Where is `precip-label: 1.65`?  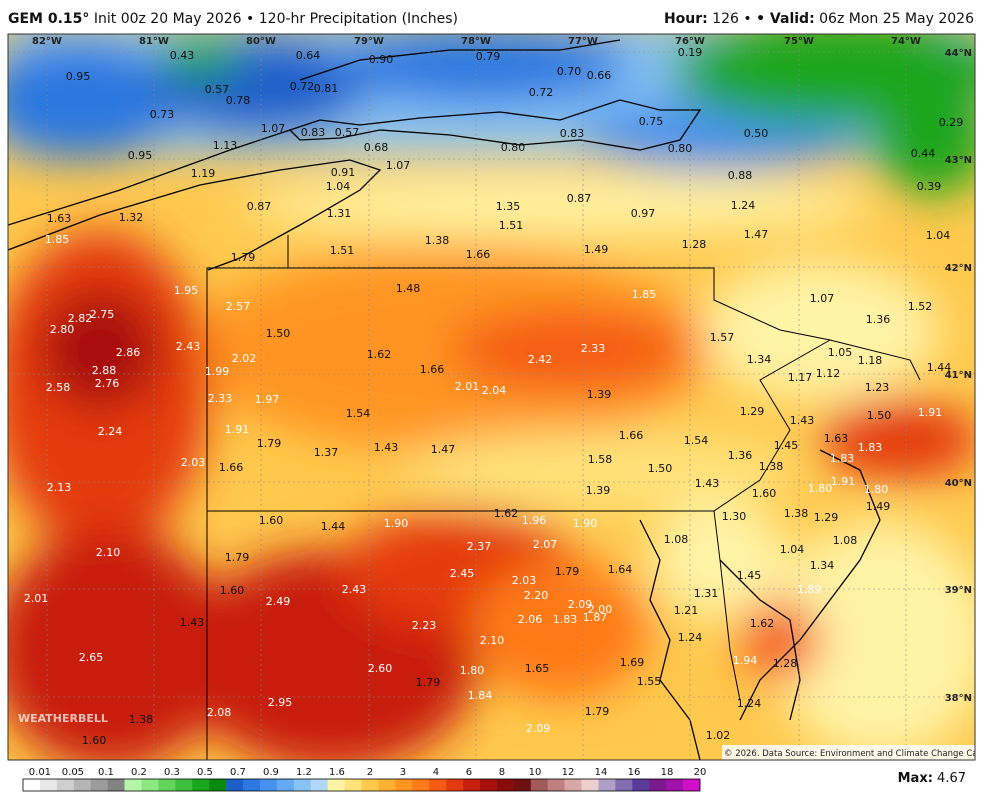
precip-label: 1.65 is located at coordinates (537, 668).